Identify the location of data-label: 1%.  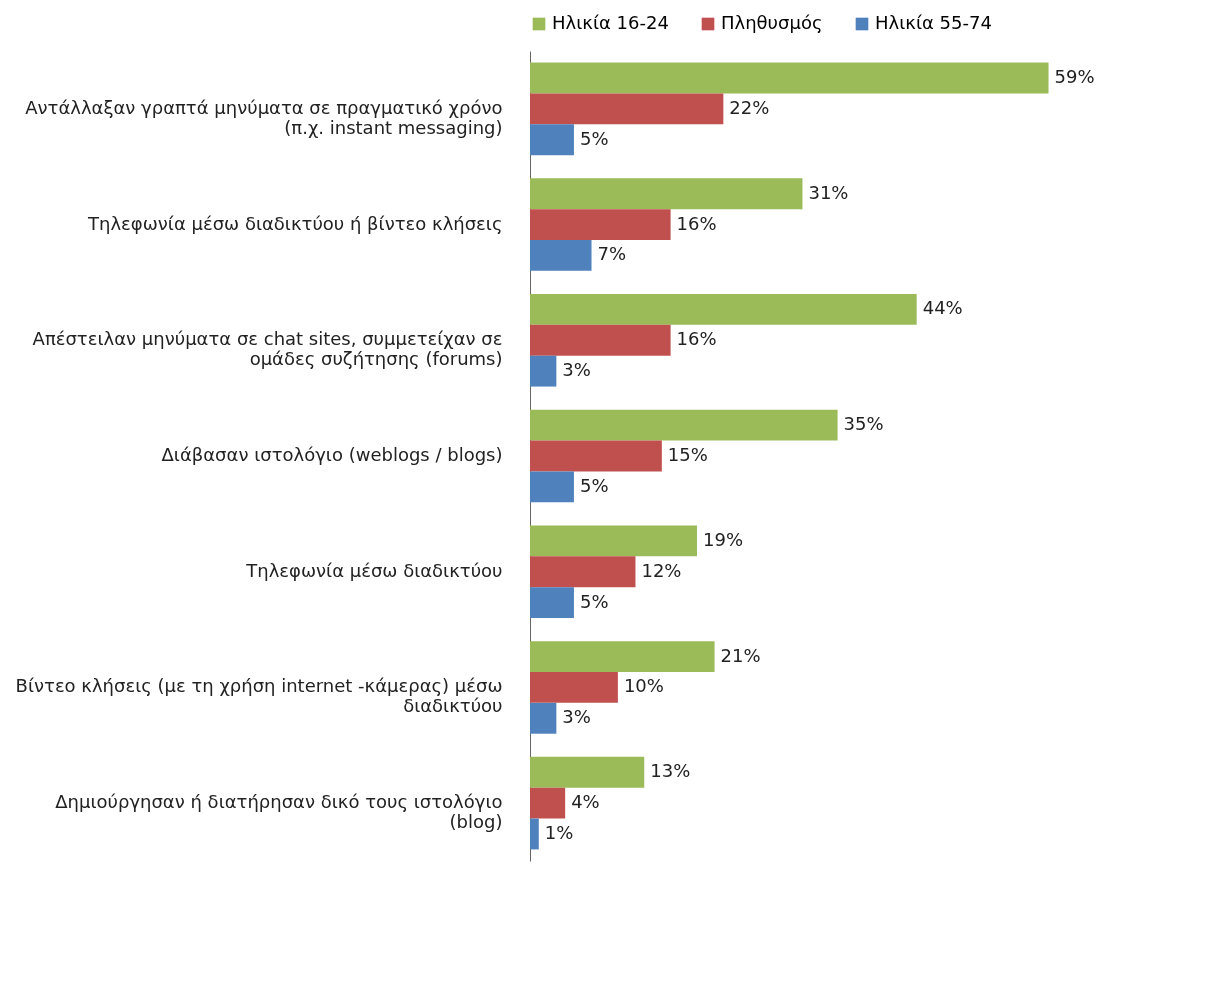
(559, 832).